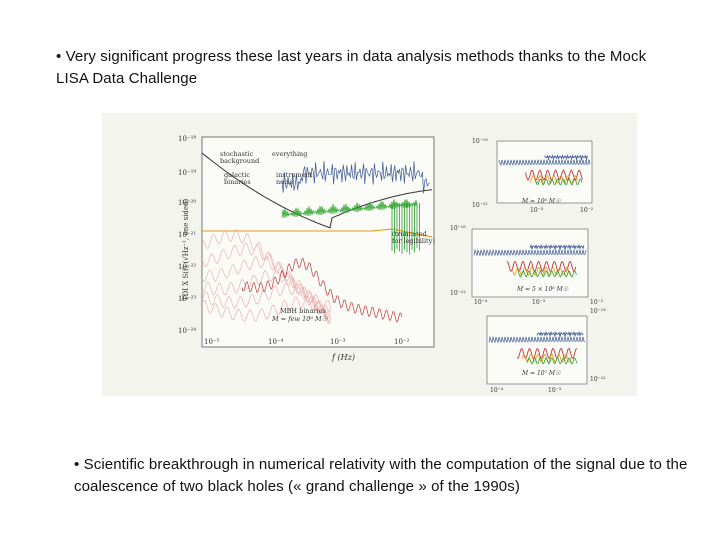 The image size is (720, 540). Describe the element at coordinates (480, 205) in the screenshot. I see `inset-1-ybot: 10⁻²²` at that location.